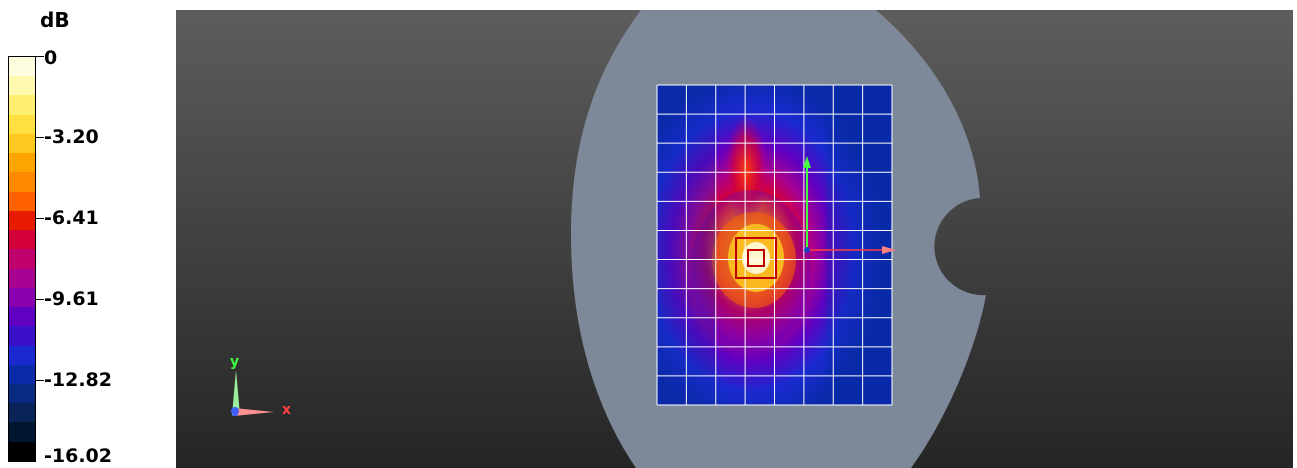 The image size is (1297, 468). What do you see at coordinates (55, 20) in the screenshot?
I see `legend-unit-label: dB` at bounding box center [55, 20].